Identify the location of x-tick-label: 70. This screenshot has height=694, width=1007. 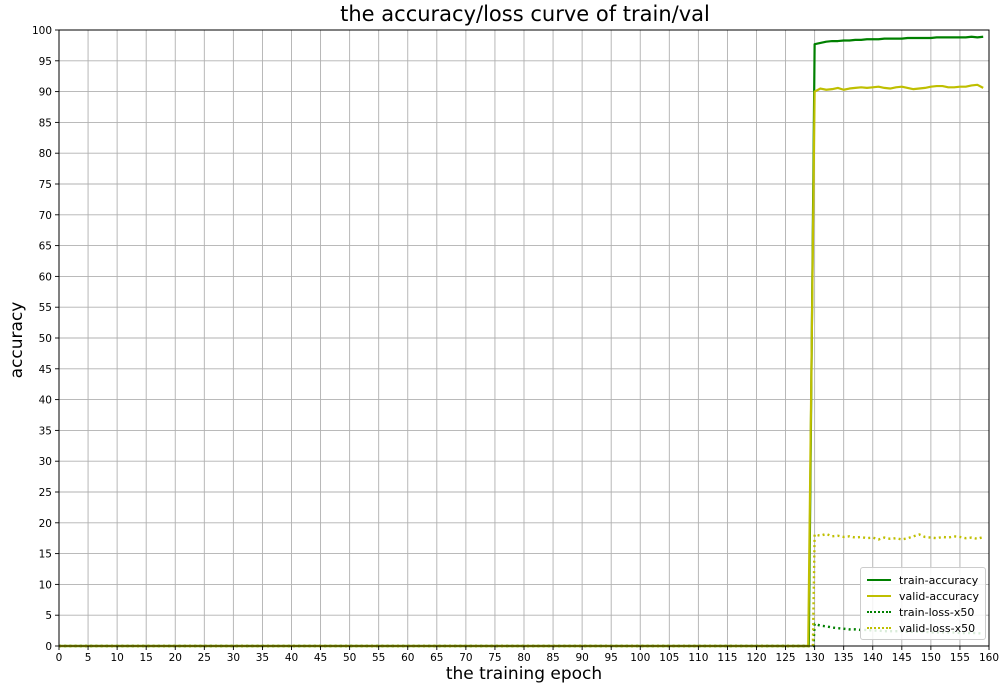
(465, 658).